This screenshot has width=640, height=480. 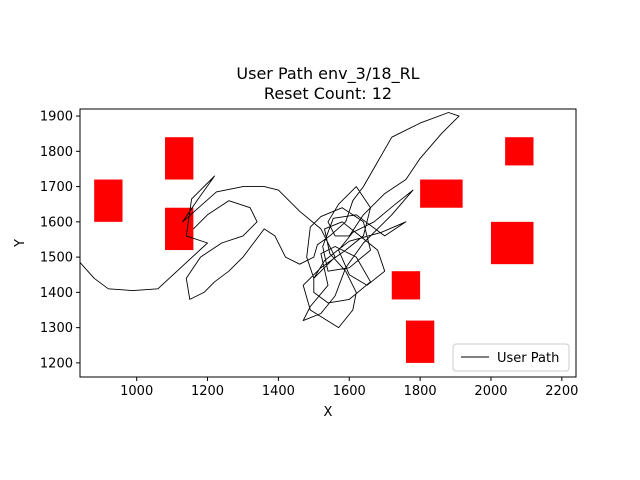 What do you see at coordinates (56, 363) in the screenshot?
I see `y-tick-label: 1200` at bounding box center [56, 363].